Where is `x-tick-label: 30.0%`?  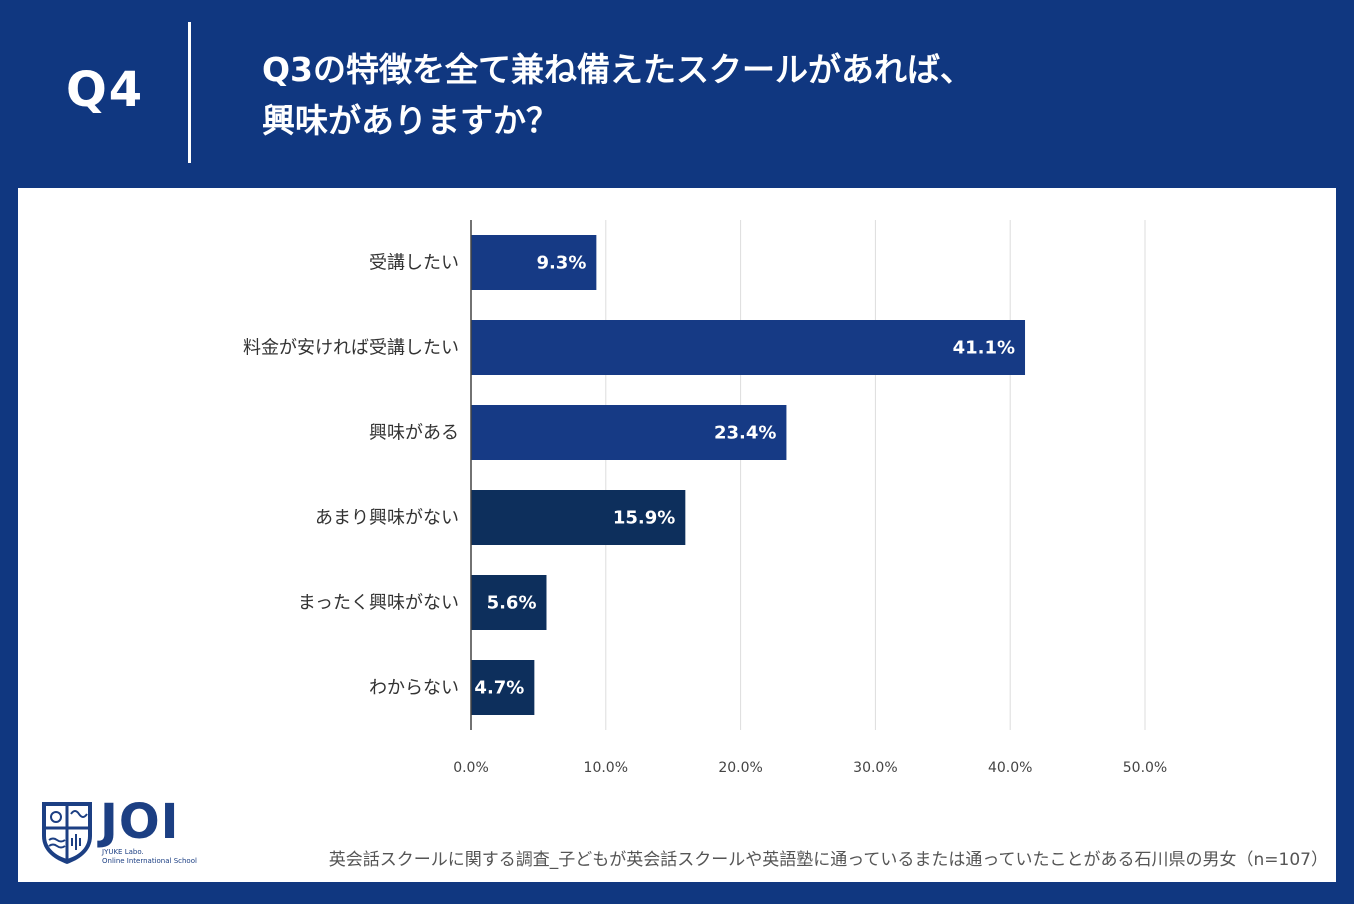
x-tick-label: 30.0% is located at coordinates (875, 768).